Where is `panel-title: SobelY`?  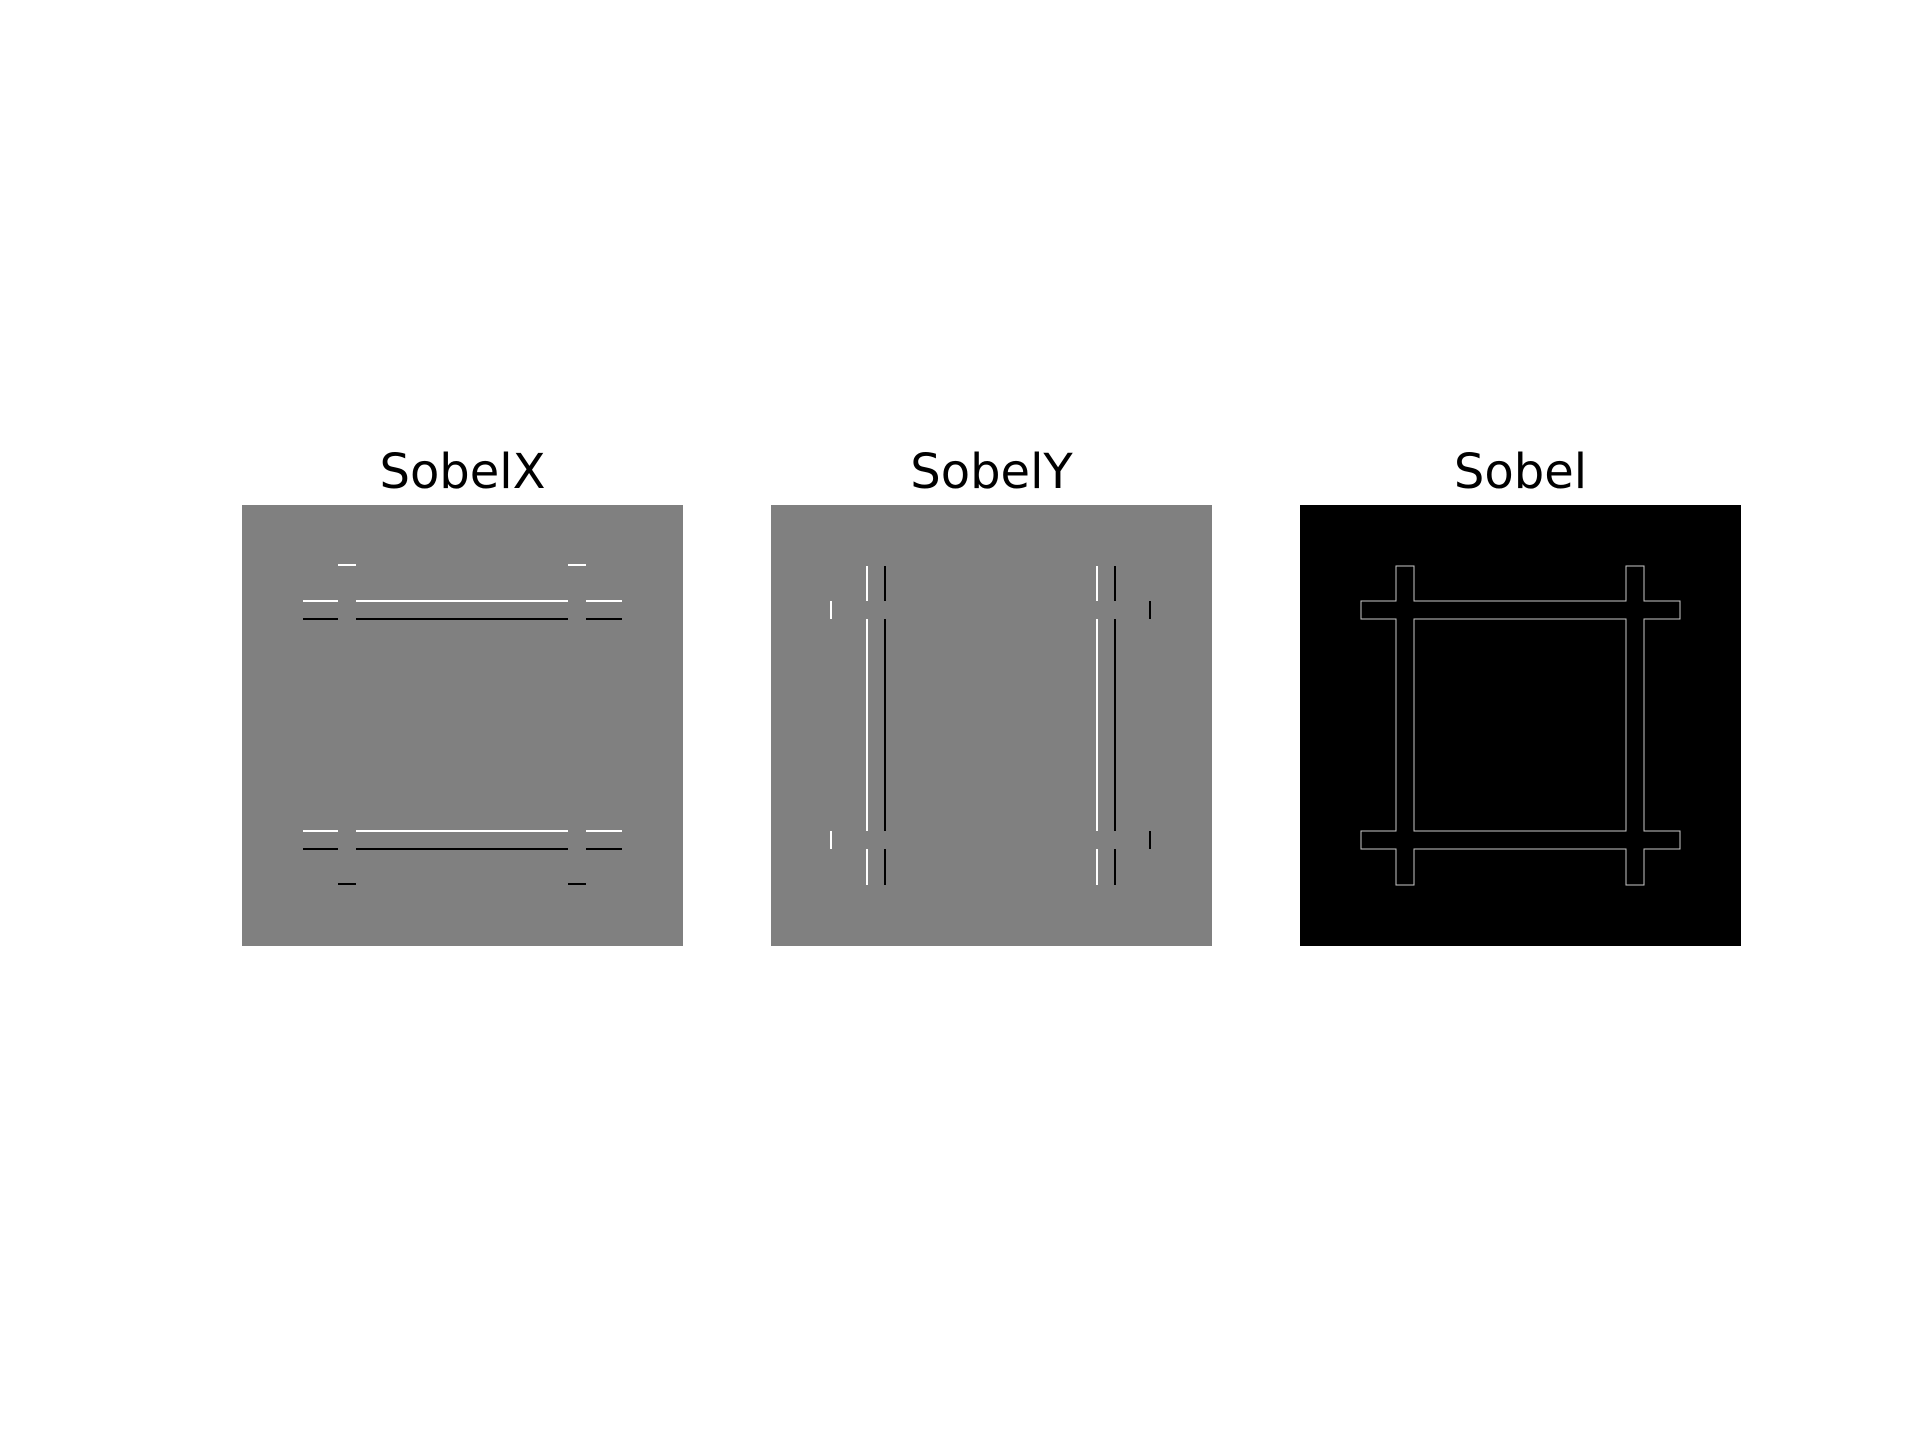
panel-title: SobelY is located at coordinates (991, 472).